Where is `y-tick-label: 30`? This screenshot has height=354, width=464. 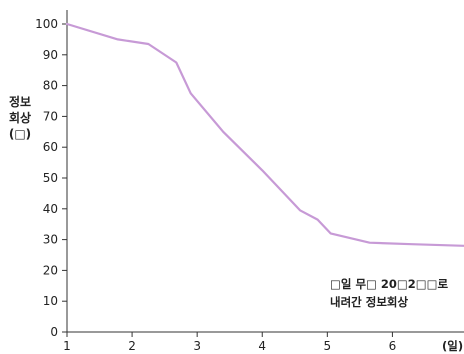 y-tick-label: 30 is located at coordinates (50, 240).